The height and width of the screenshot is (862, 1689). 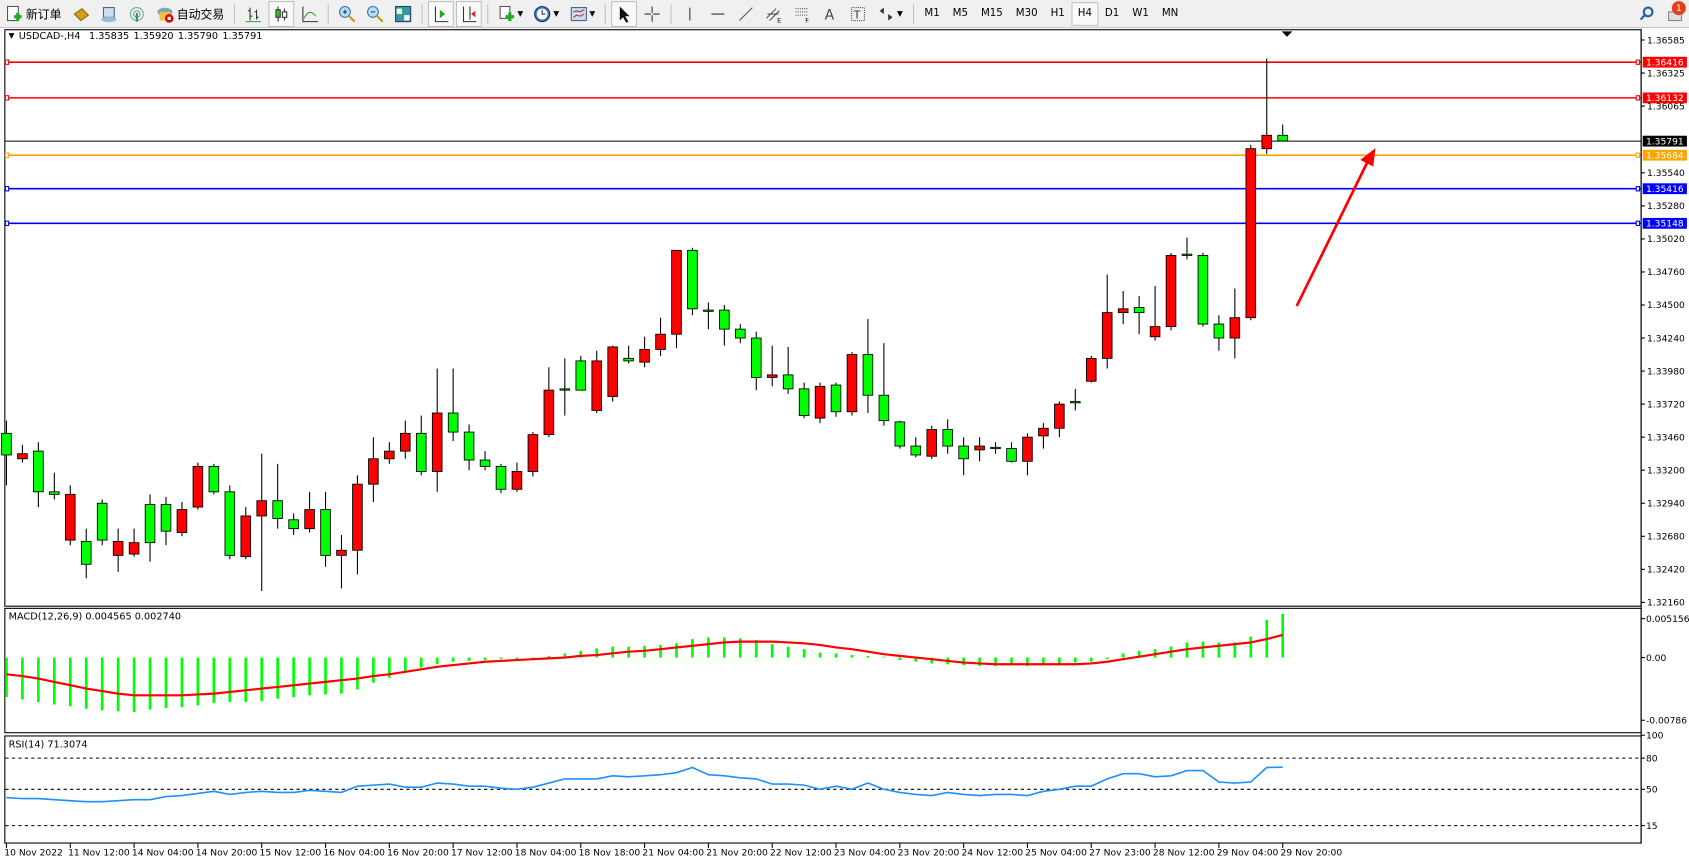 What do you see at coordinates (375, 14) in the screenshot?
I see `zoom-out-button` at bounding box center [375, 14].